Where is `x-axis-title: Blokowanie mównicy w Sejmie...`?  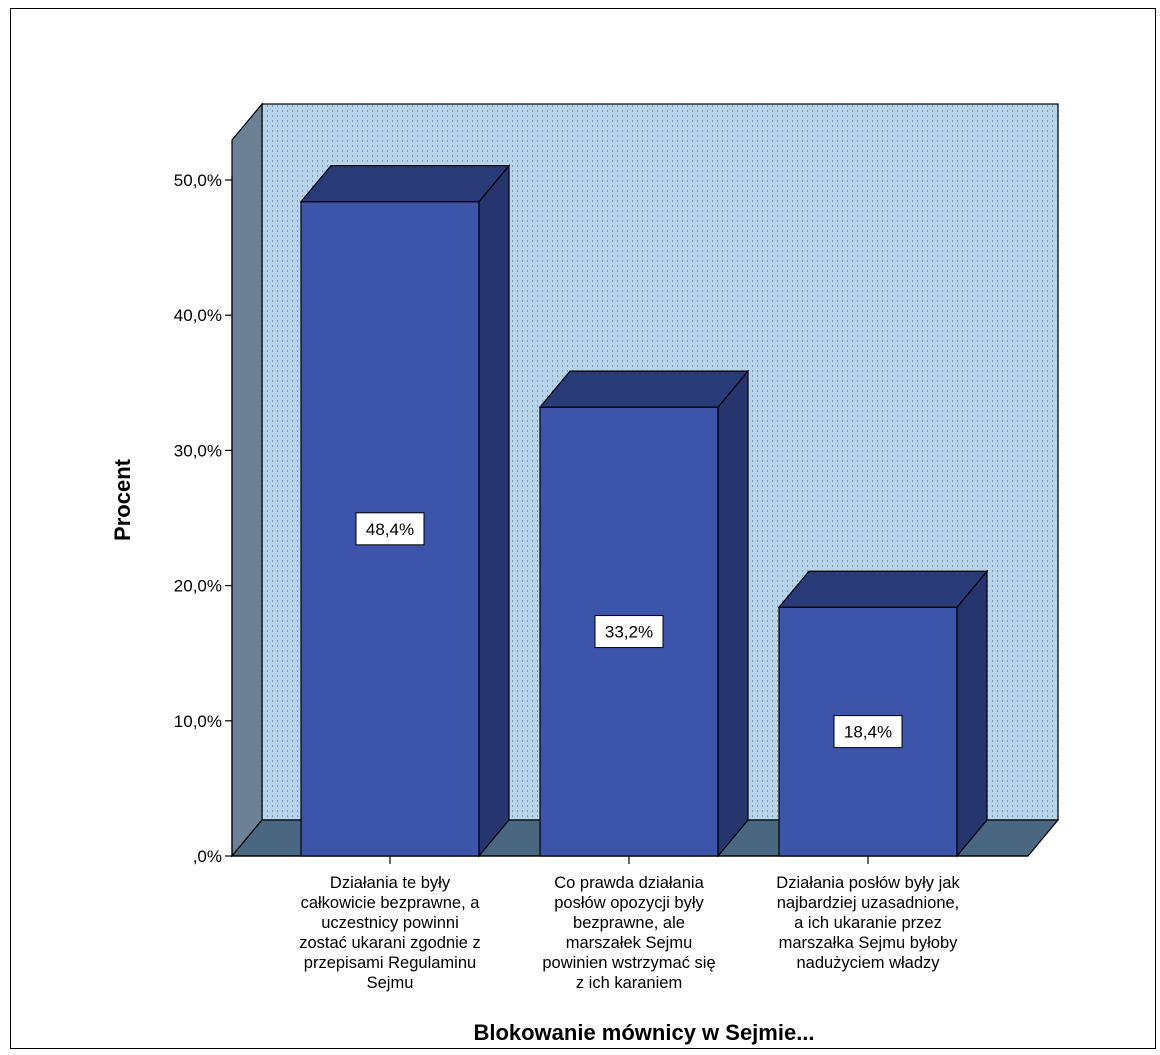 x-axis-title: Blokowanie mównicy w Sejmie... is located at coordinates (643, 1032).